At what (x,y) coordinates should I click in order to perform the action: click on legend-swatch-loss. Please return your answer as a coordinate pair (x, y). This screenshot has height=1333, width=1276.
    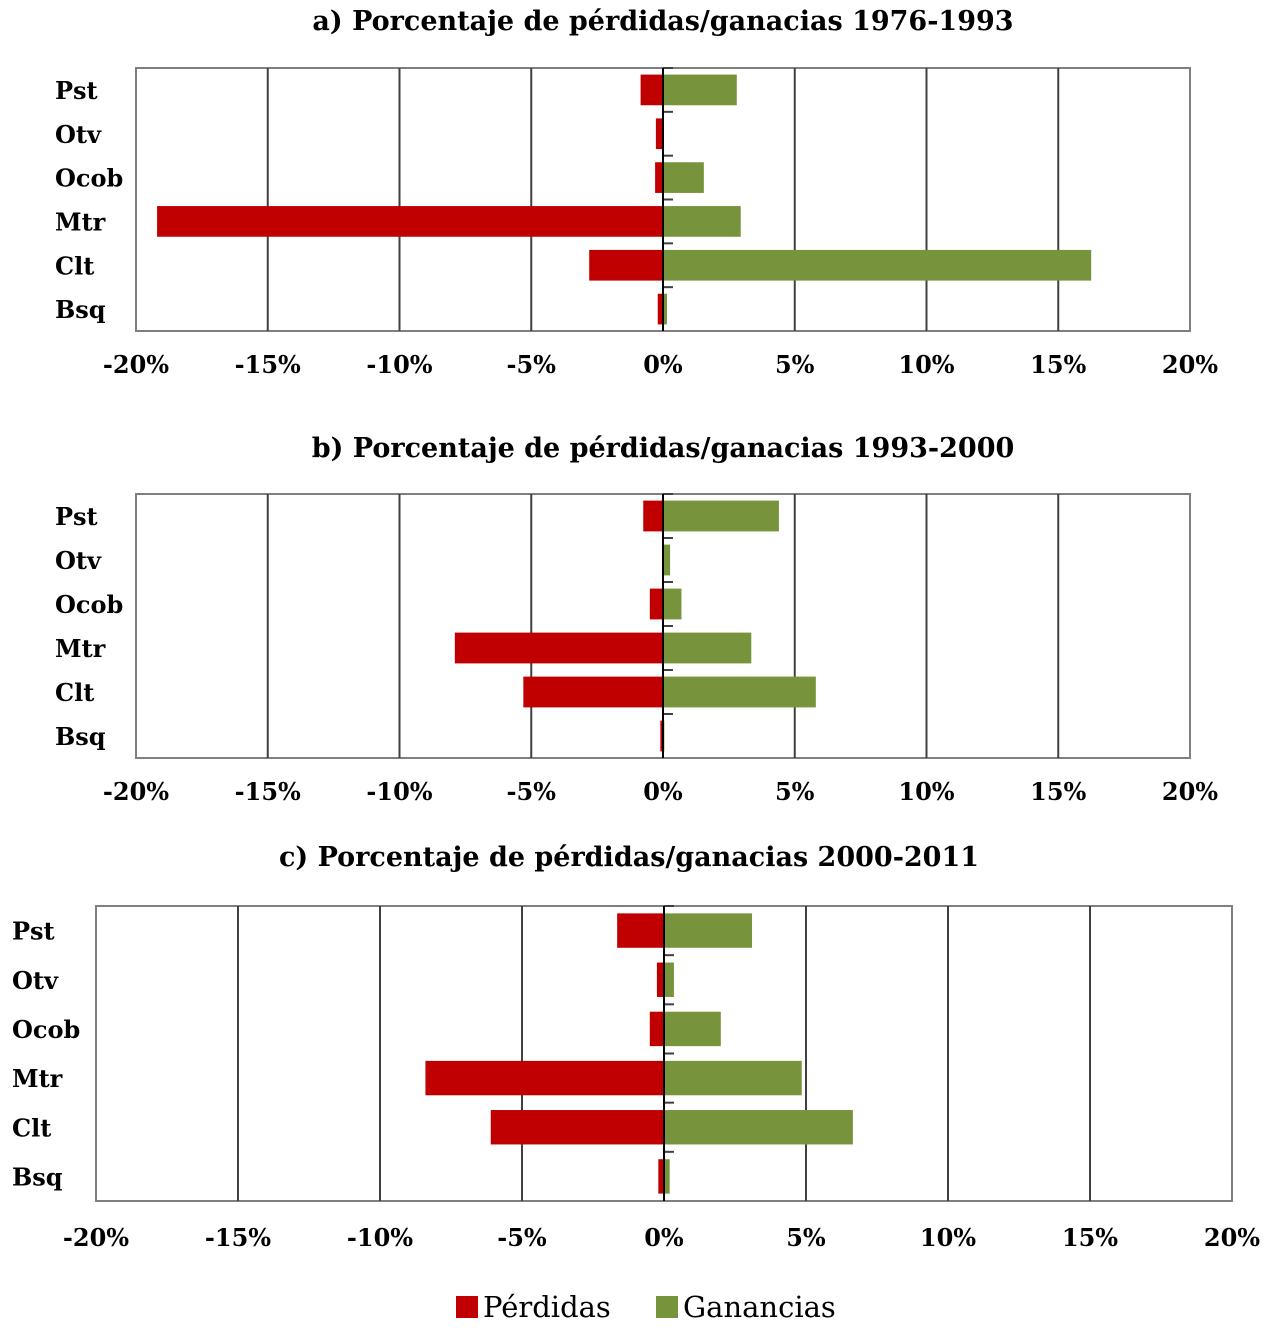
    Looking at the image, I should click on (467, 1307).